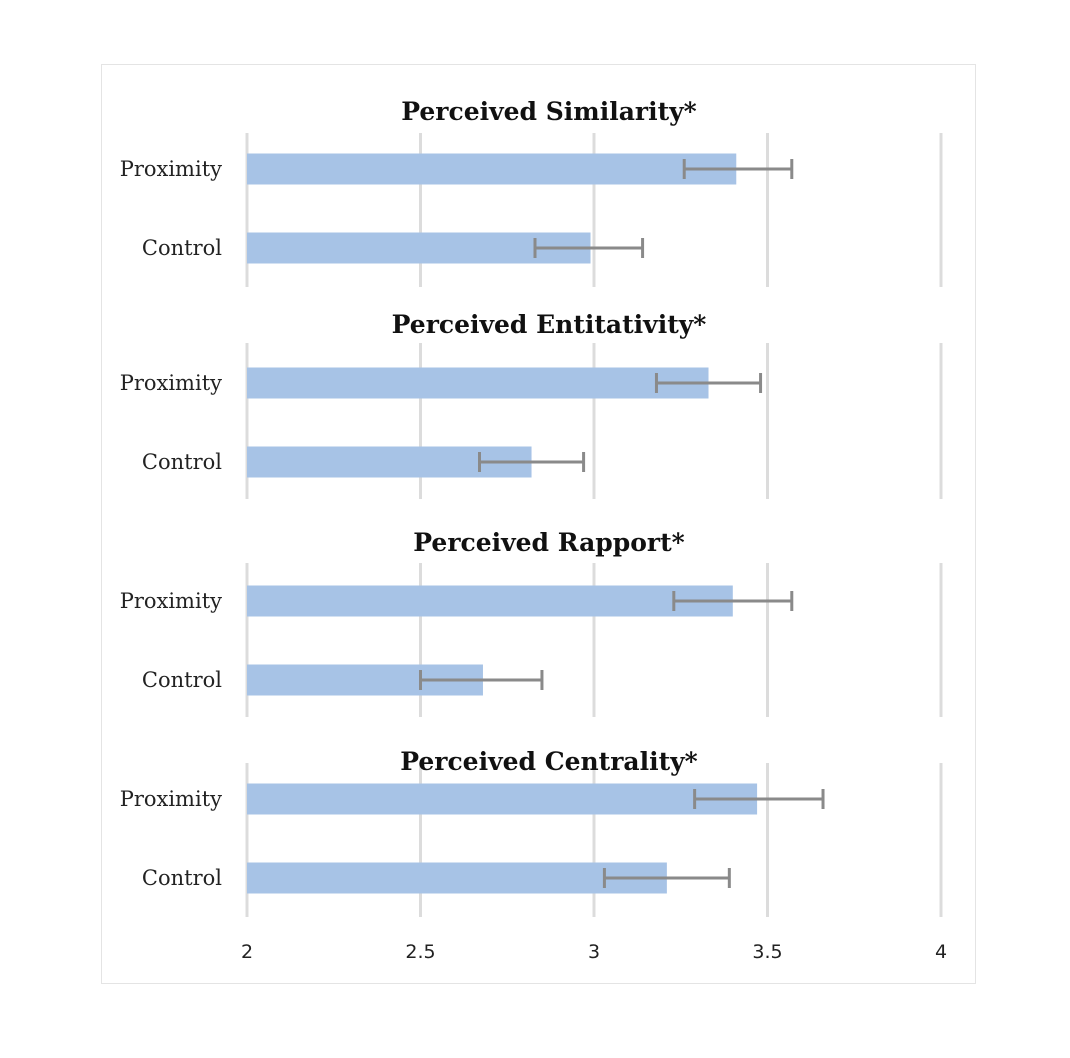 This screenshot has width=1070, height=1058. What do you see at coordinates (548, 111) in the screenshot?
I see `panel-title: Perceived Similarity*` at bounding box center [548, 111].